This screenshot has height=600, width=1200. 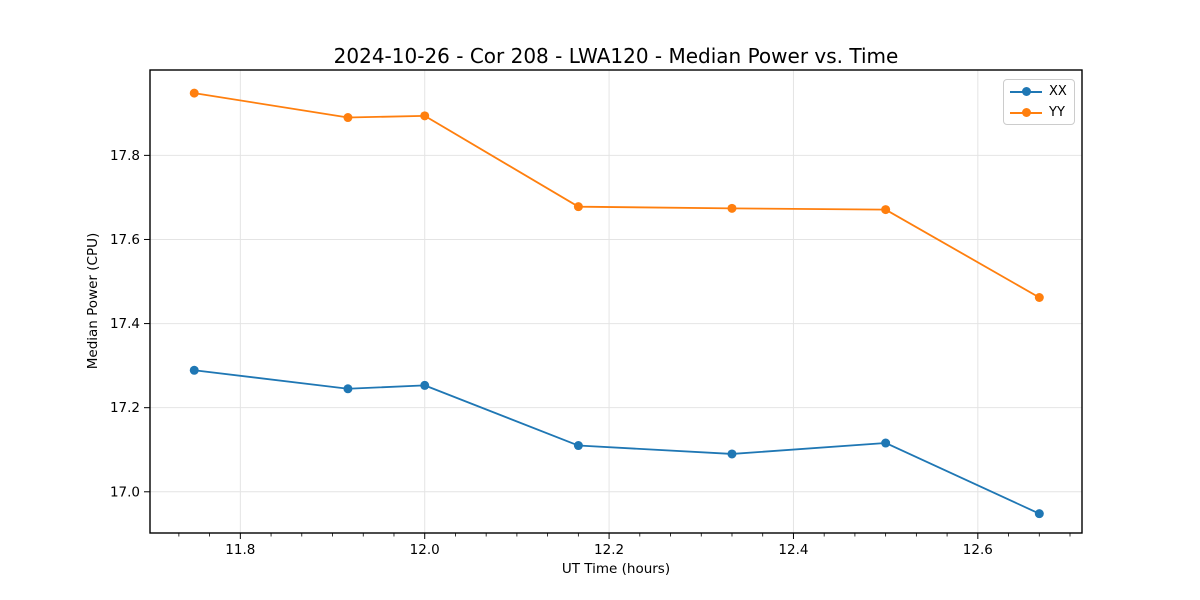 I want to click on y-tick-label: 17.8, so click(x=125, y=156).